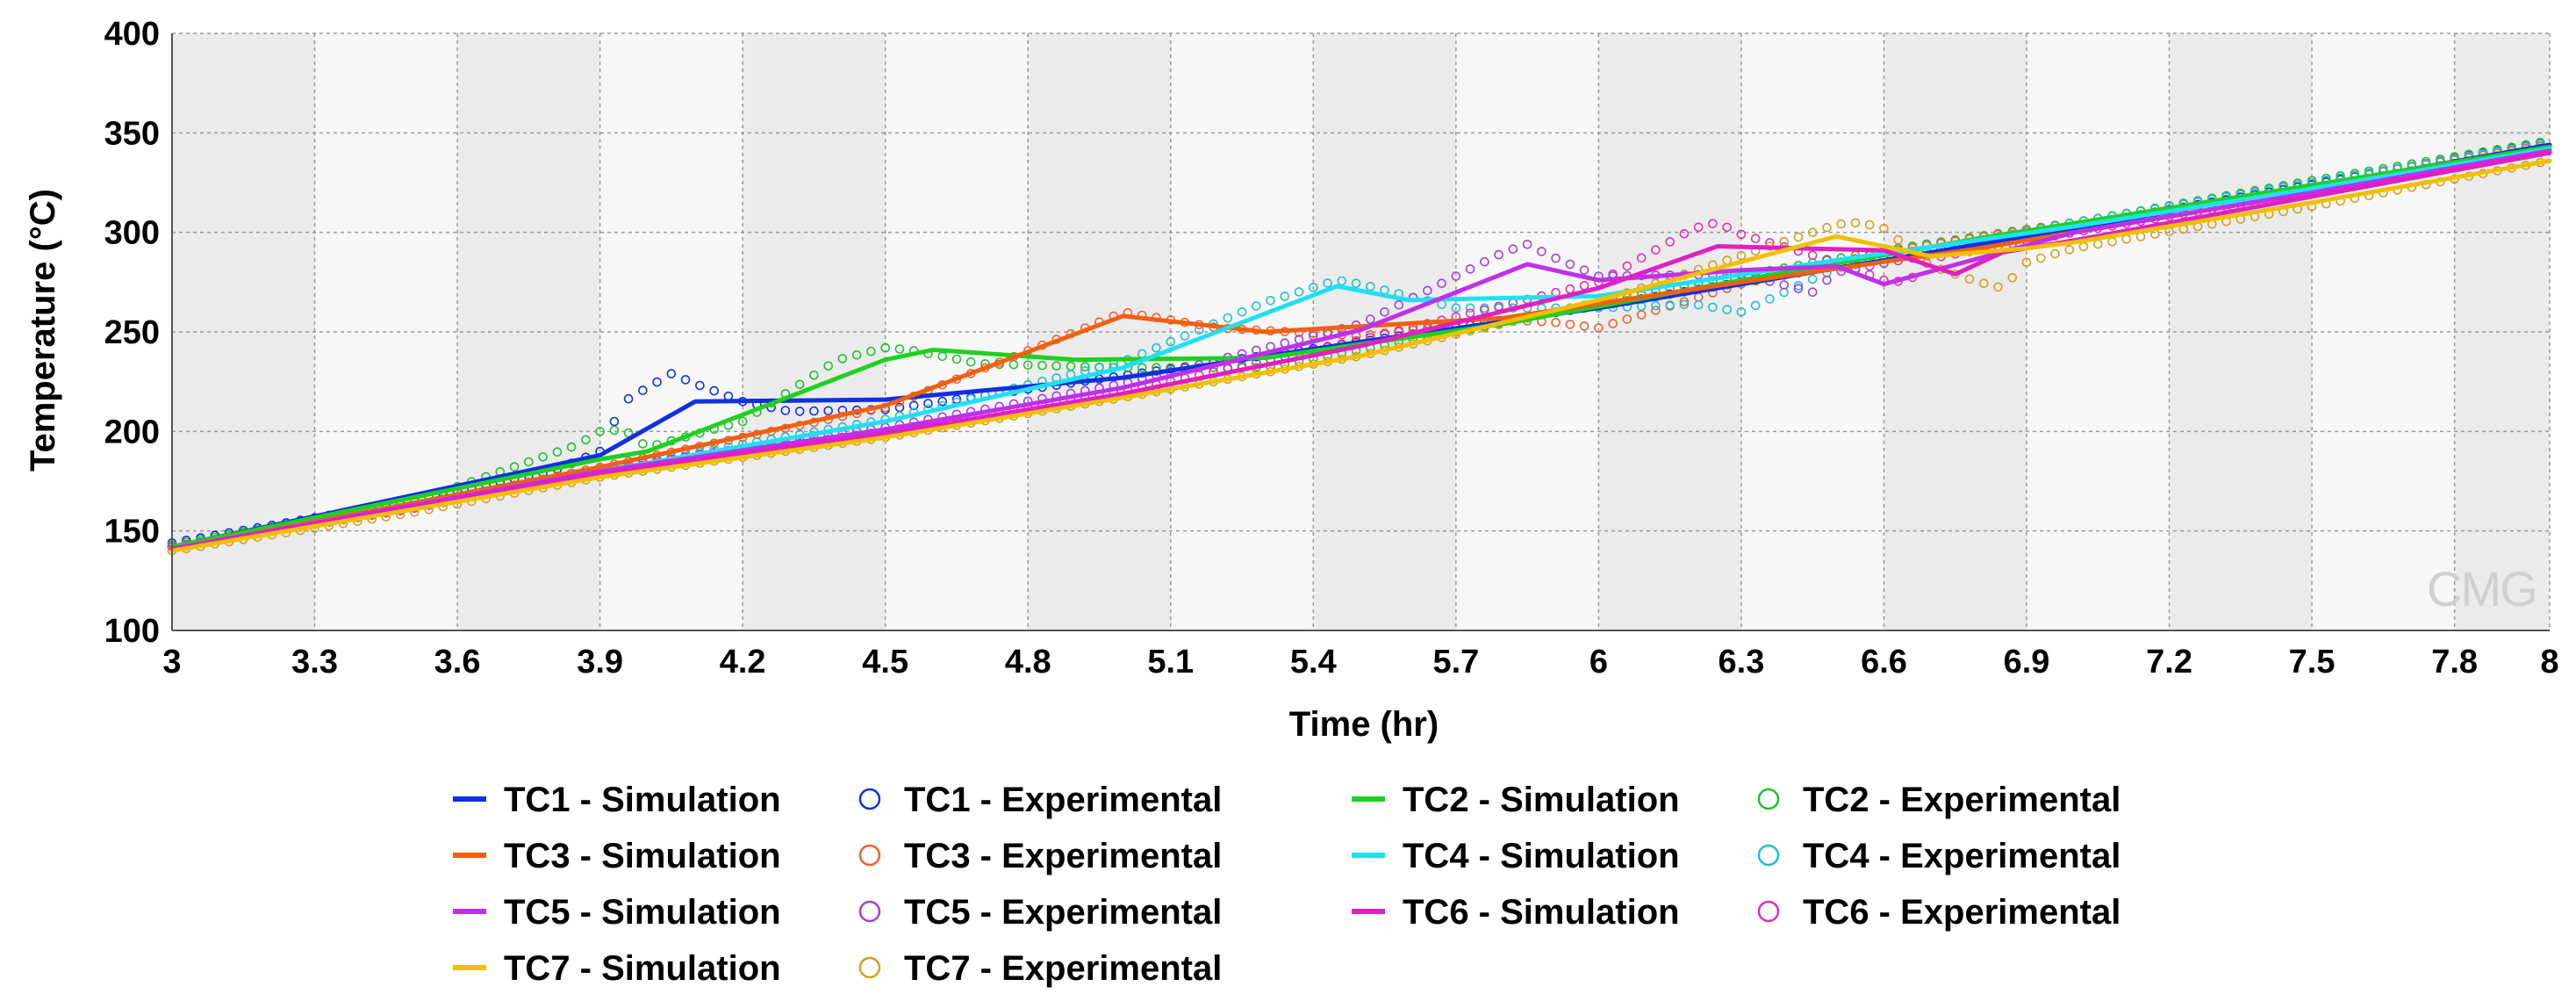 The image size is (2576, 1008). I want to click on y-tick-label: 350, so click(132, 133).